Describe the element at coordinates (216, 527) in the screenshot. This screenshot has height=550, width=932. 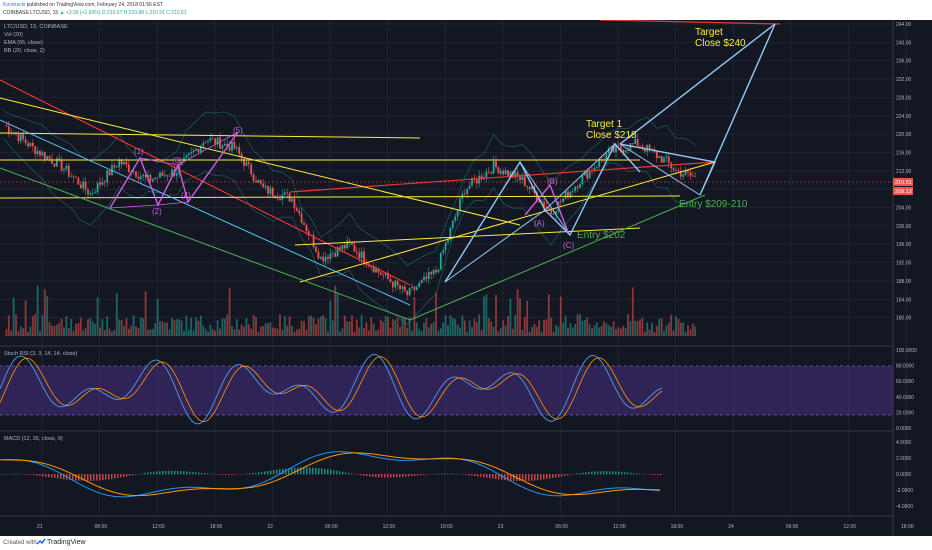
I see `time-tick-label: 18:00` at that location.